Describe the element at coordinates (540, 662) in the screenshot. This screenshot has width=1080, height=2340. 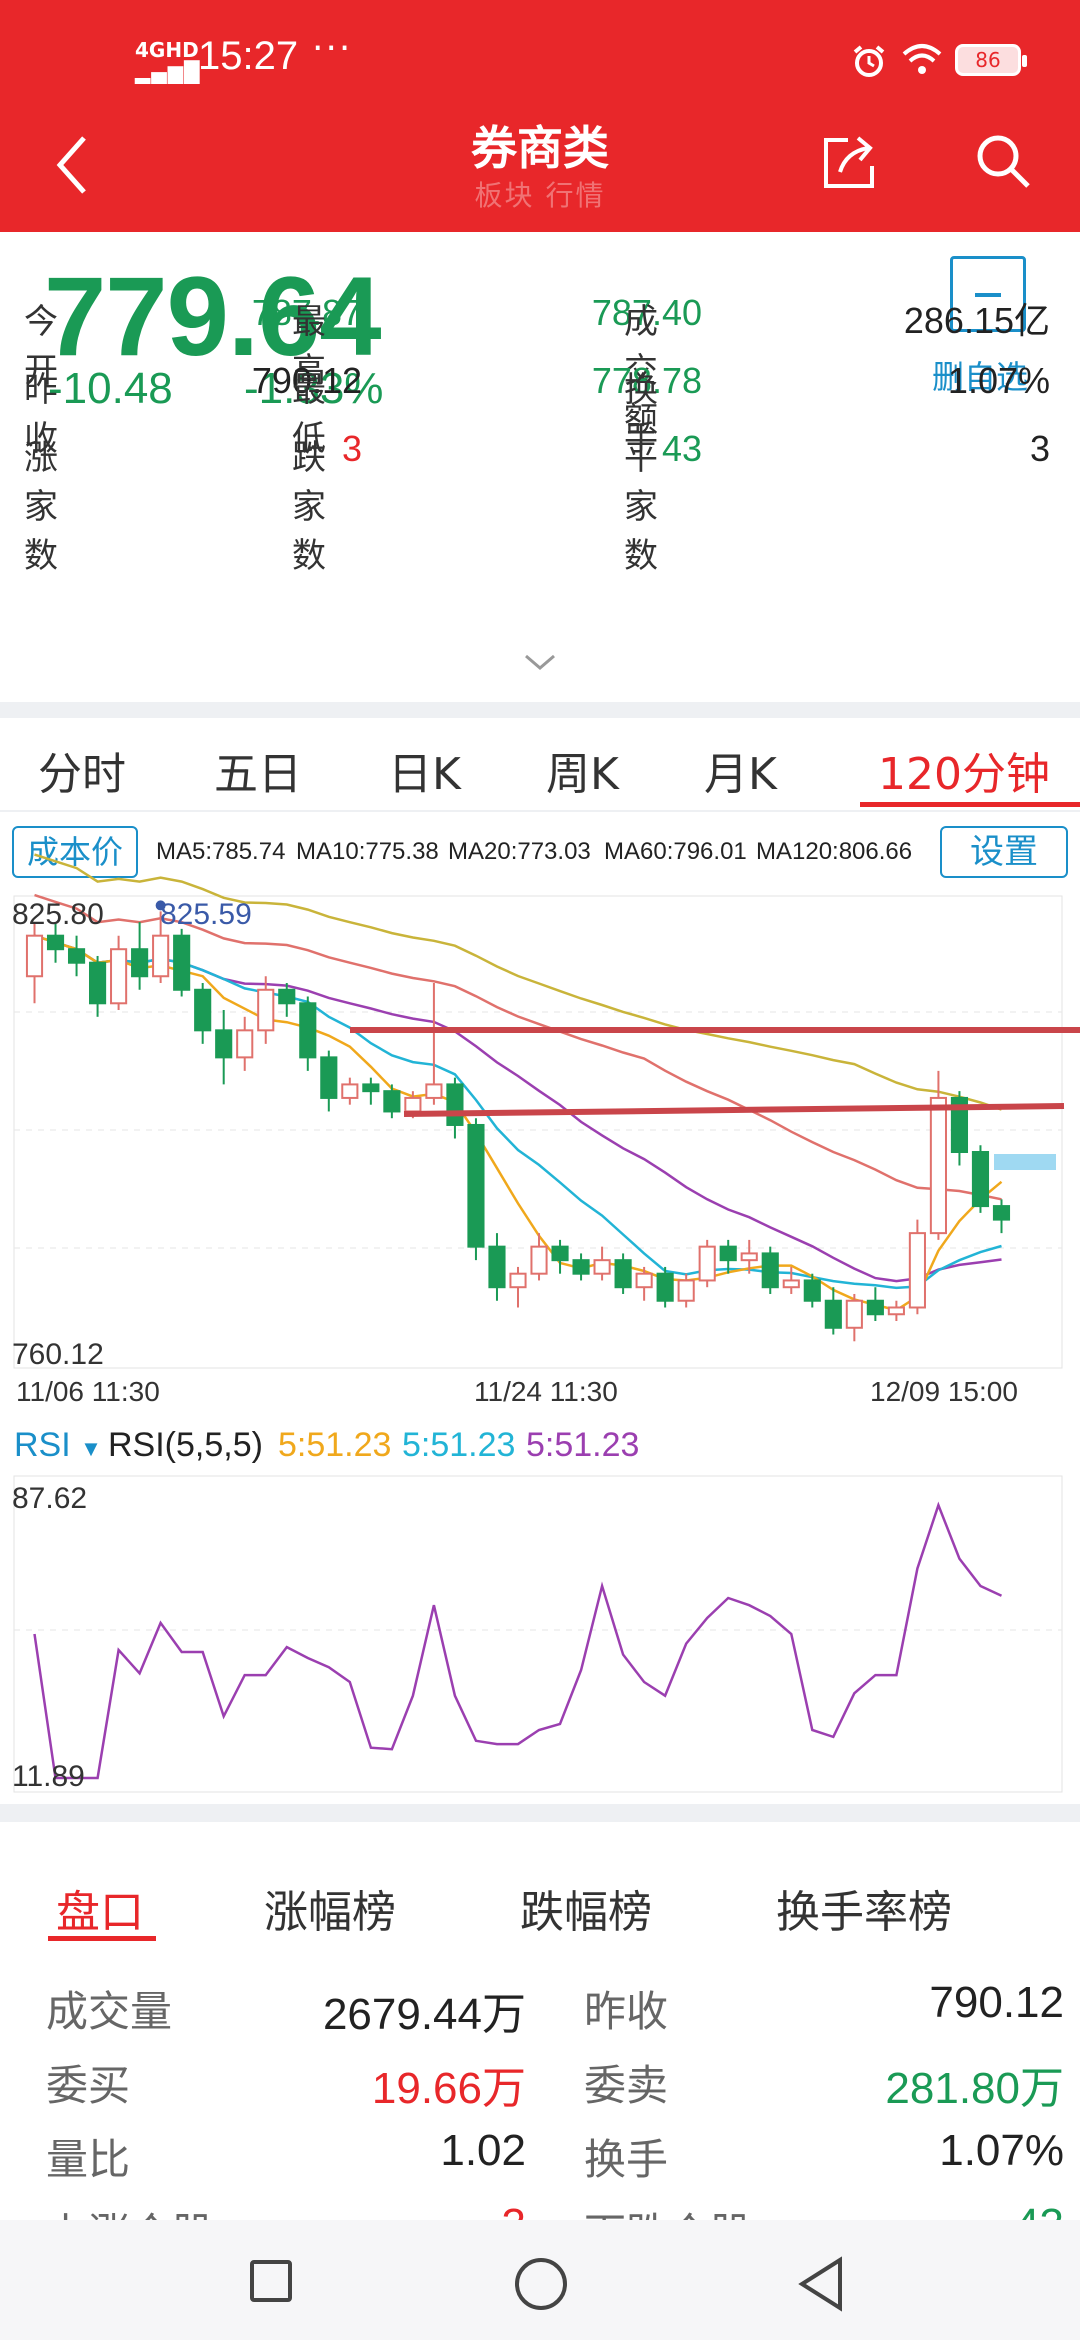
I see `chevron-down-icon` at that location.